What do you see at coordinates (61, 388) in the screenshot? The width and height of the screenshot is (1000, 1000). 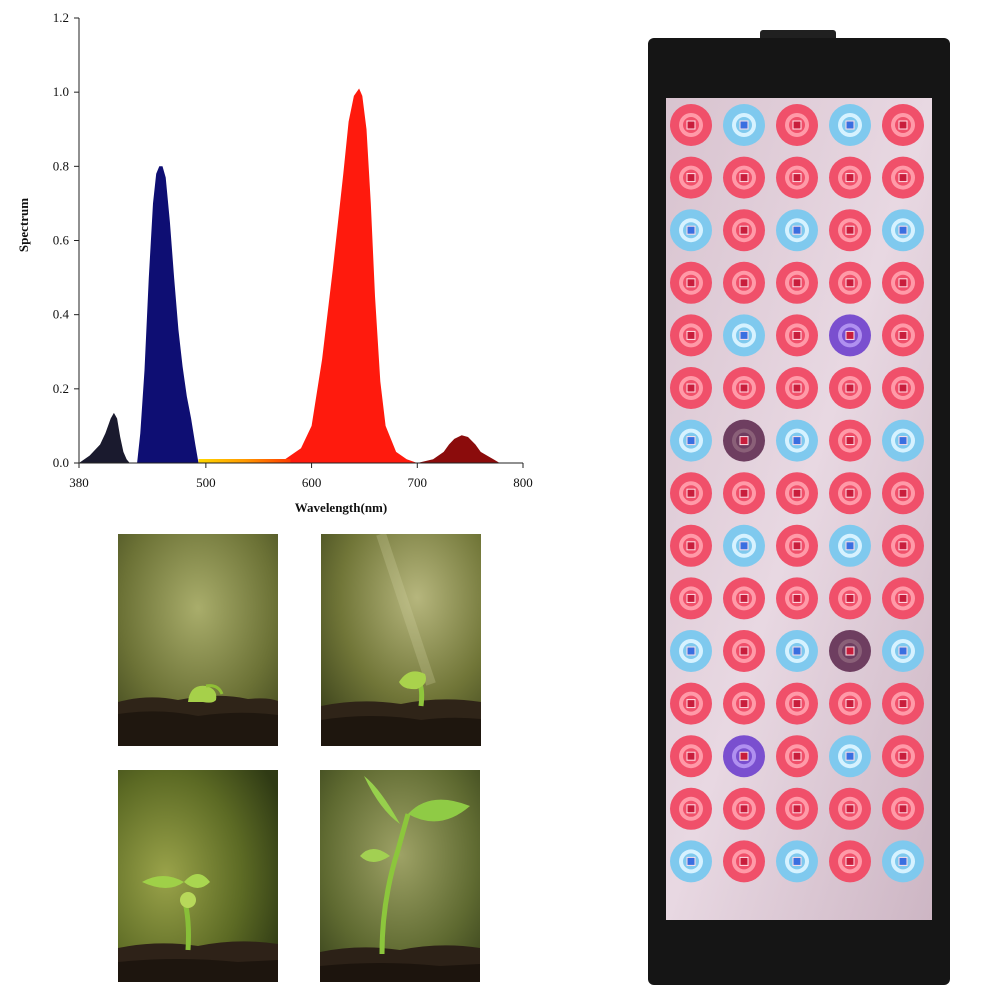 I see `y-tick-label: 0.2` at bounding box center [61, 388].